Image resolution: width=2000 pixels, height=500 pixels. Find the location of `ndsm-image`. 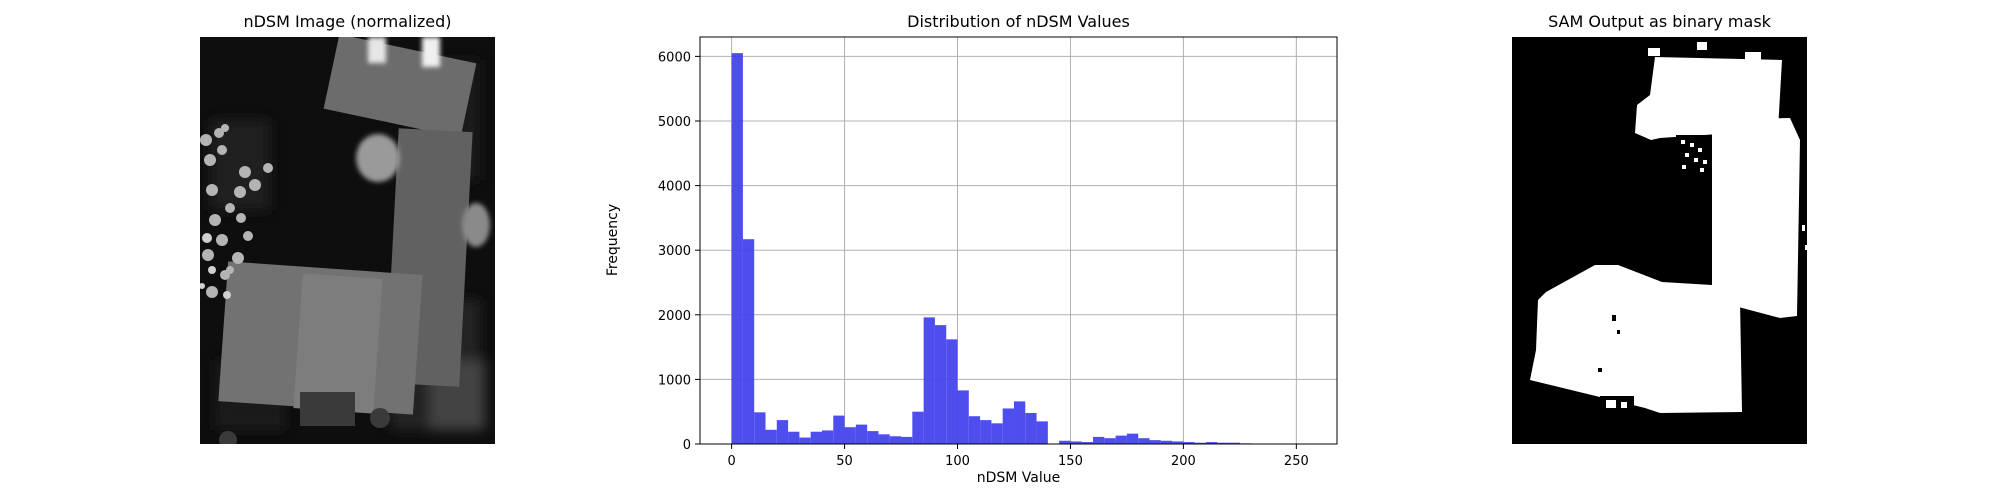

ndsm-image is located at coordinates (347, 240).